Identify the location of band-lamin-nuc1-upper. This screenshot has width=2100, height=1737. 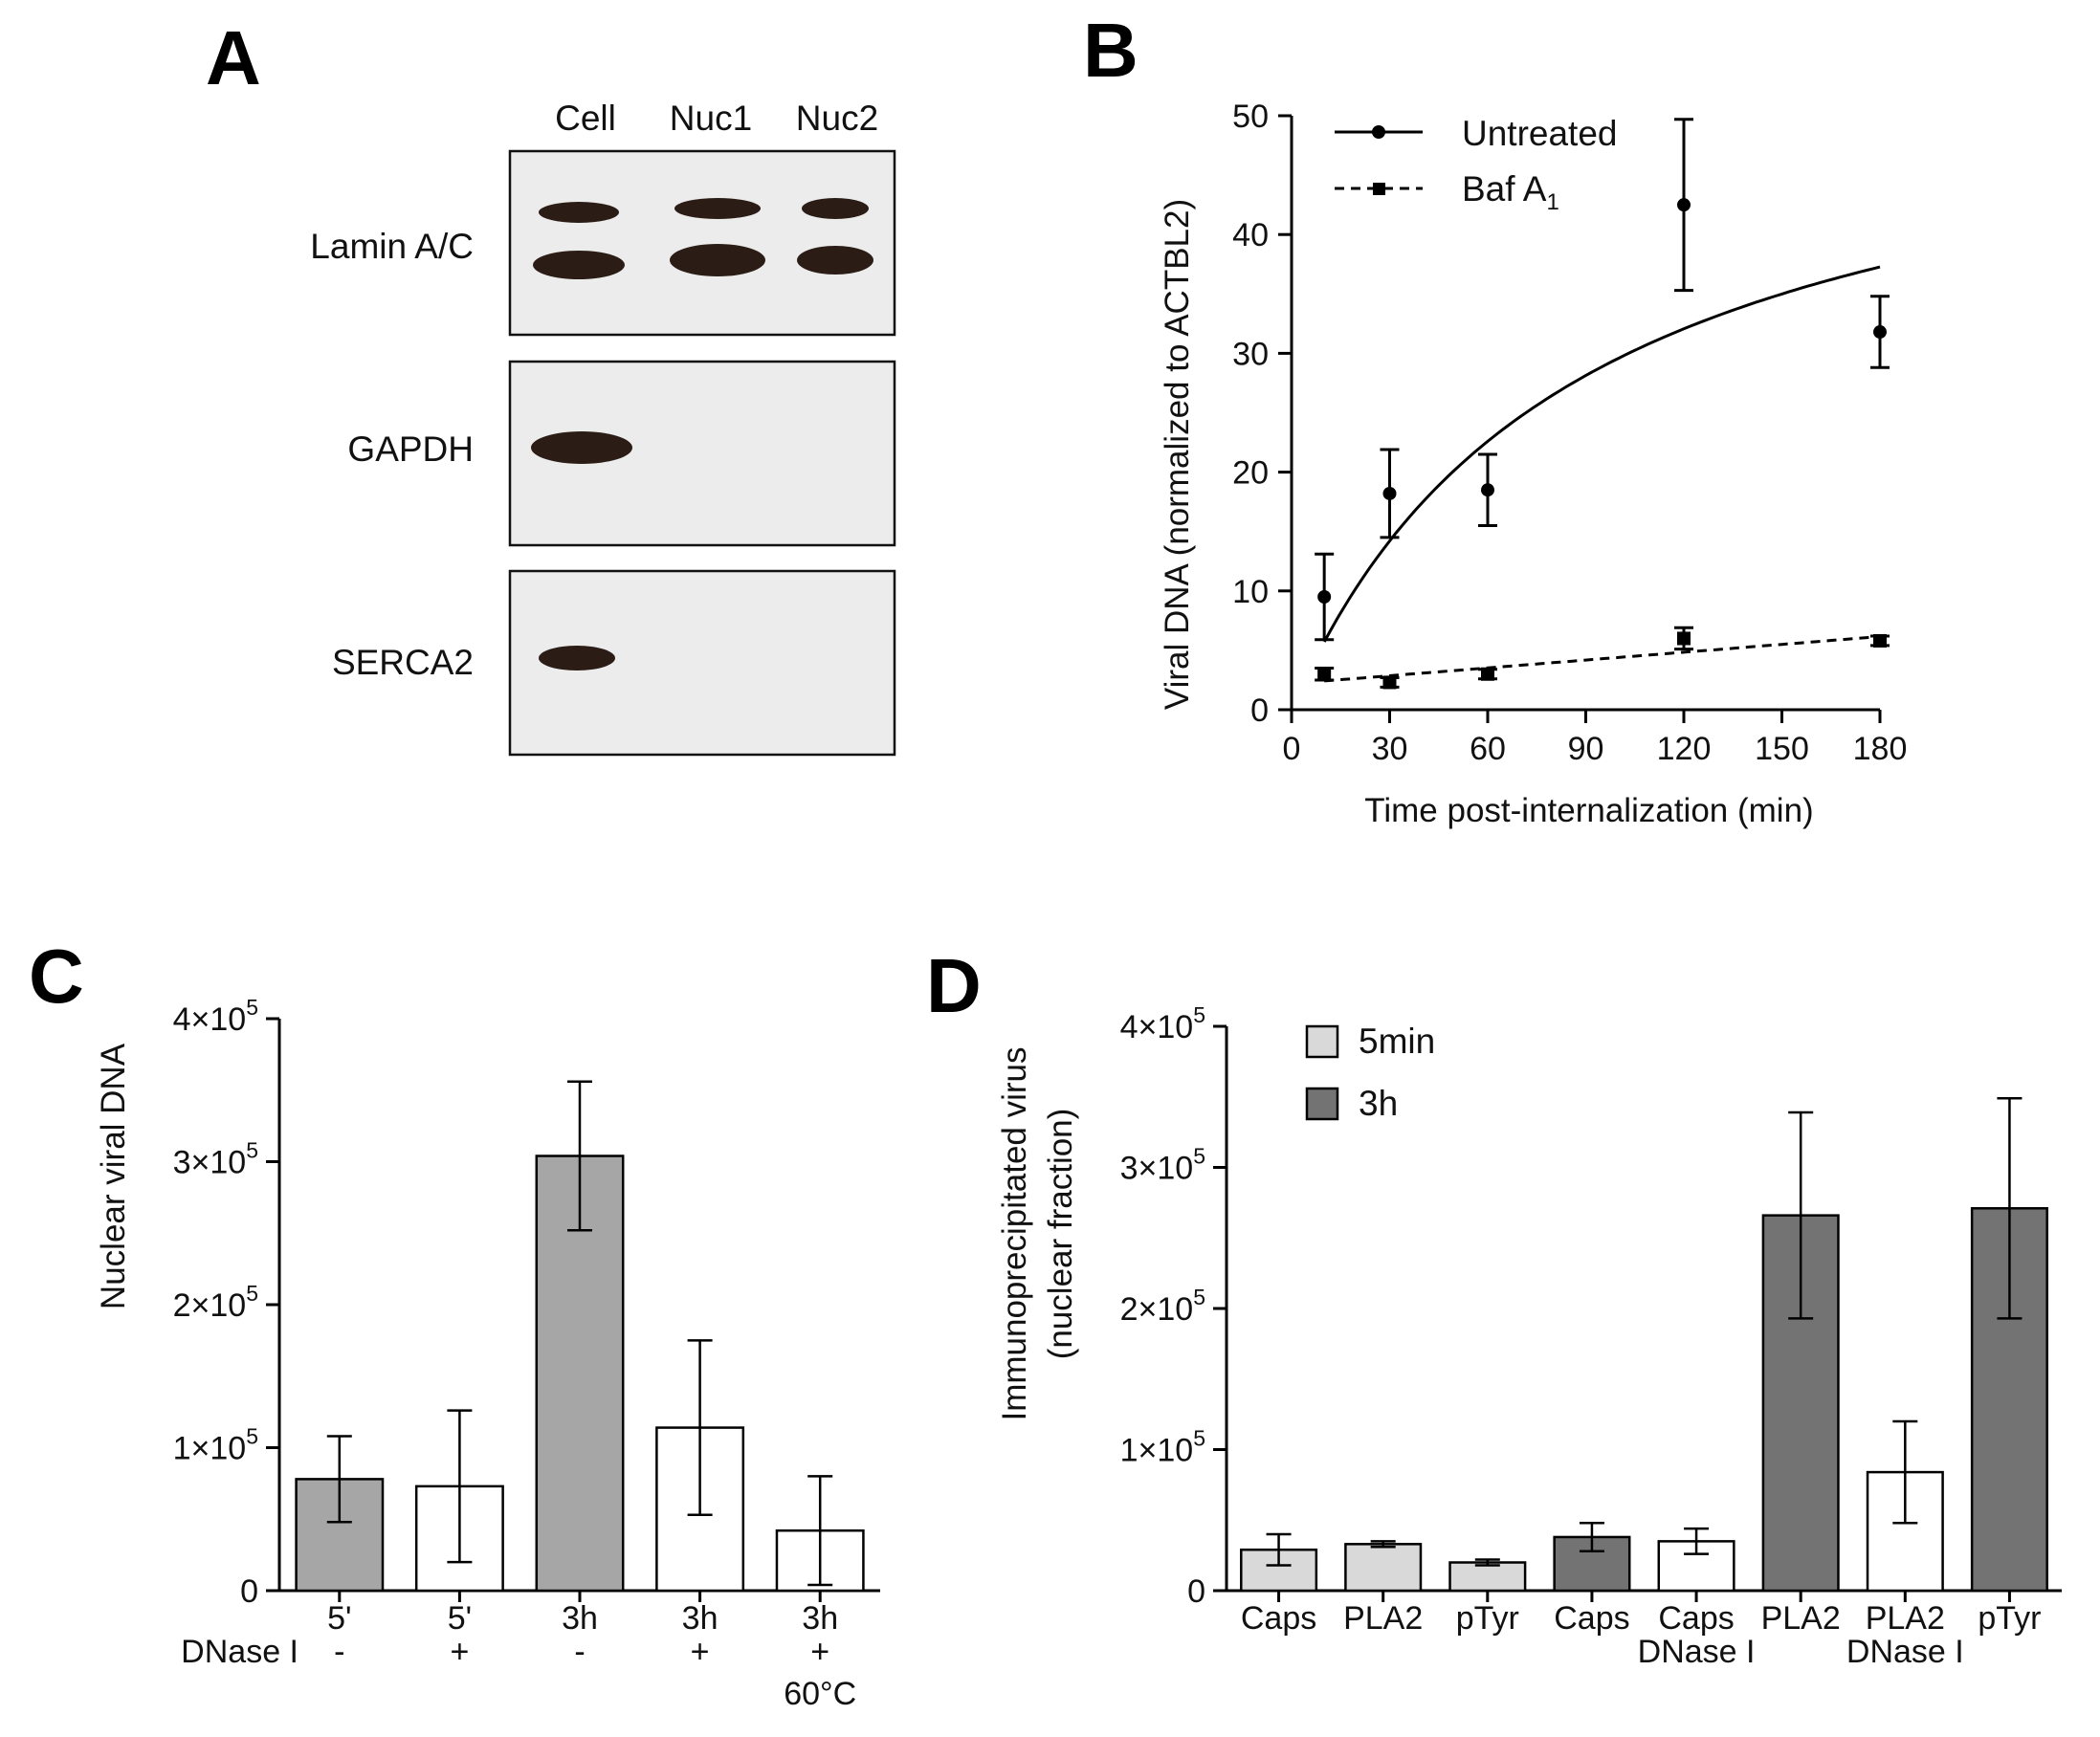
(718, 208).